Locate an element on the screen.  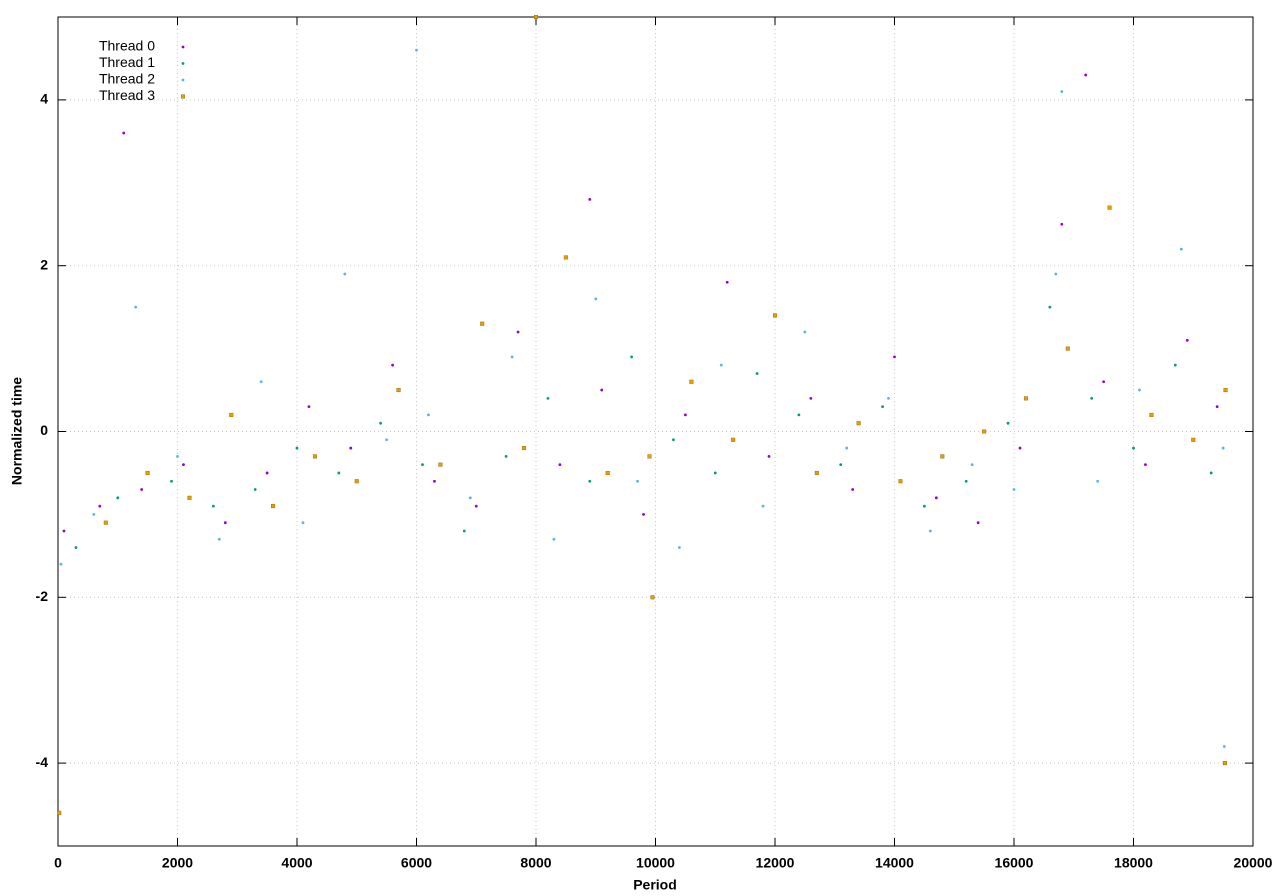
y-tick-label: -2 is located at coordinates (42, 596).